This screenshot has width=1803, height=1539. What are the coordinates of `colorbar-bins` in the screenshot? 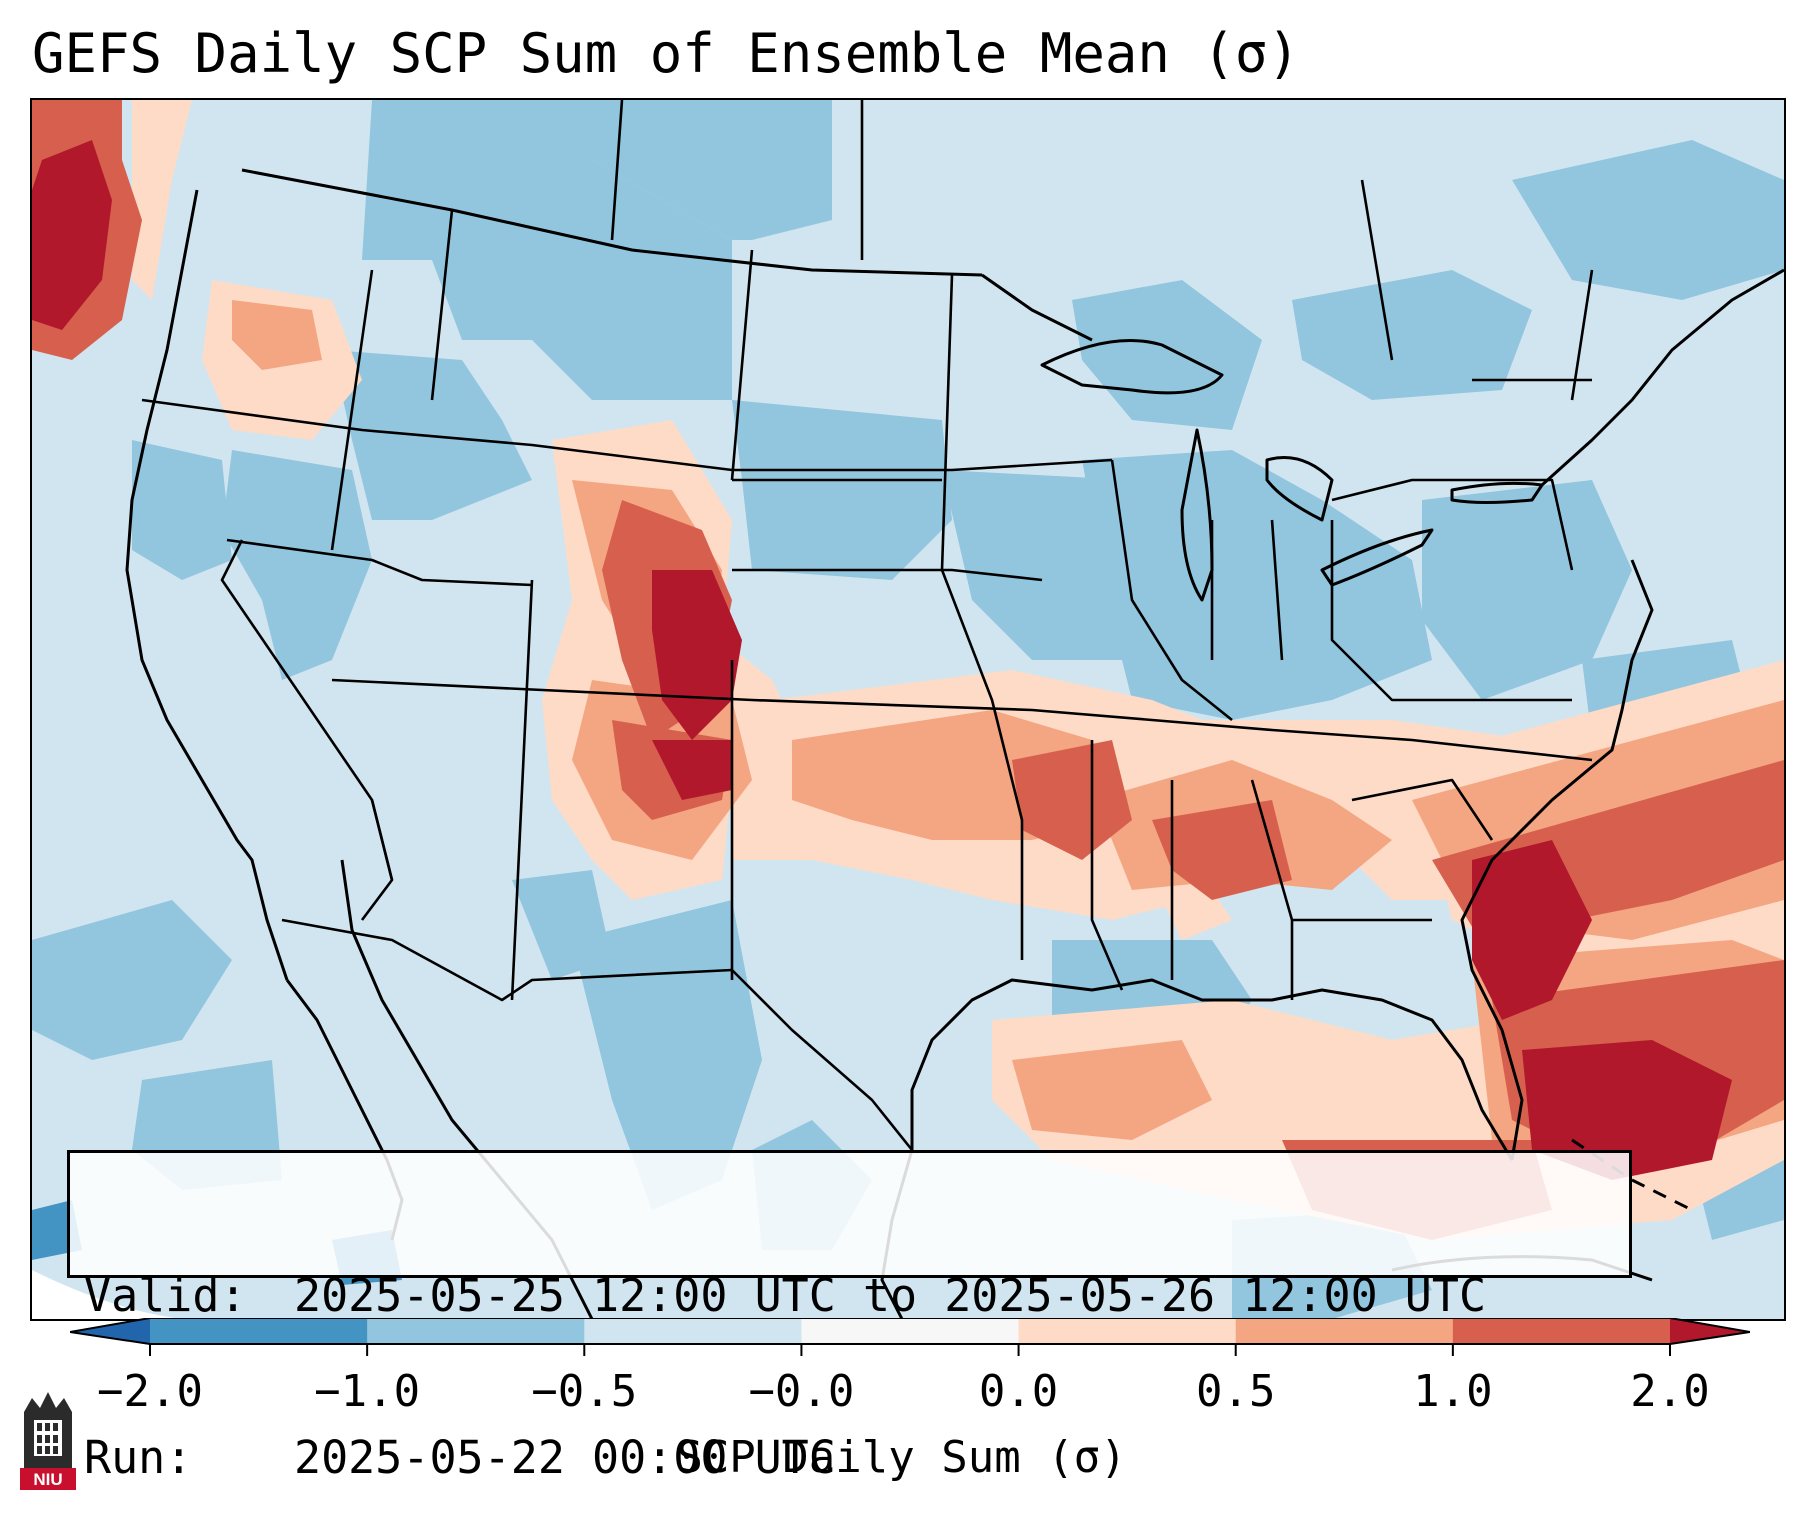 It's located at (910, 1331).